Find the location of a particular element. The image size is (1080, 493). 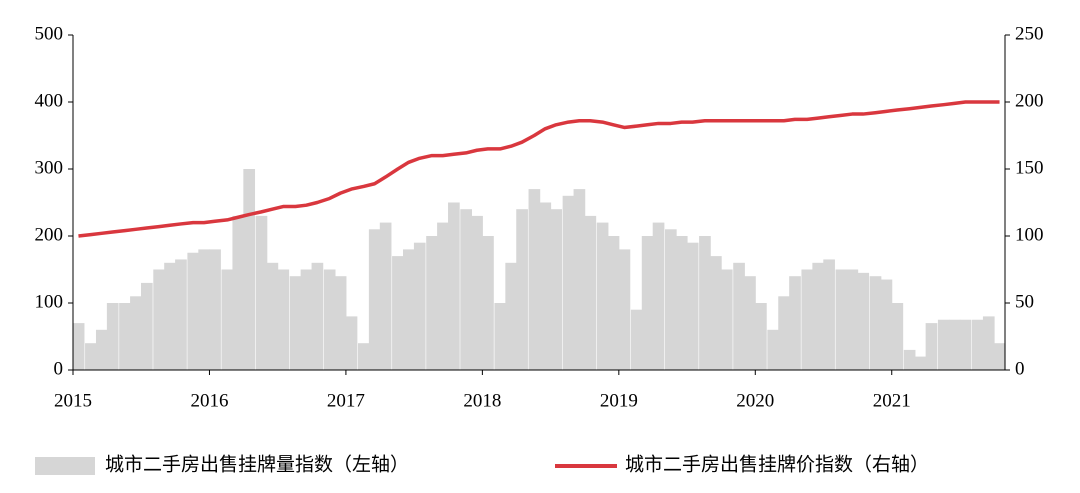

y2-tick-label: 250 is located at coordinates (1029, 33).